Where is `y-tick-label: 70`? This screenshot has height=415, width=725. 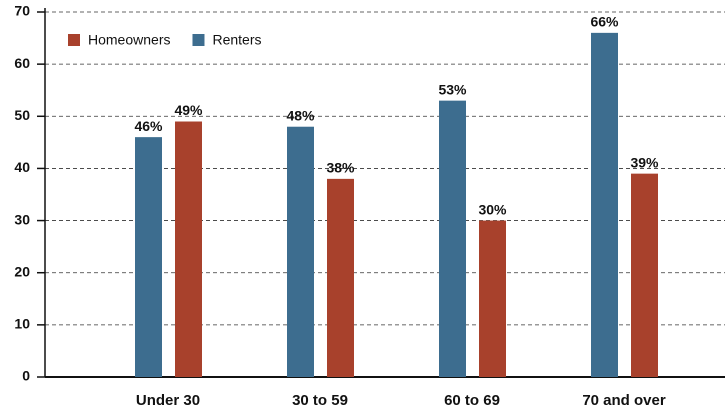 y-tick-label: 70 is located at coordinates (22, 11).